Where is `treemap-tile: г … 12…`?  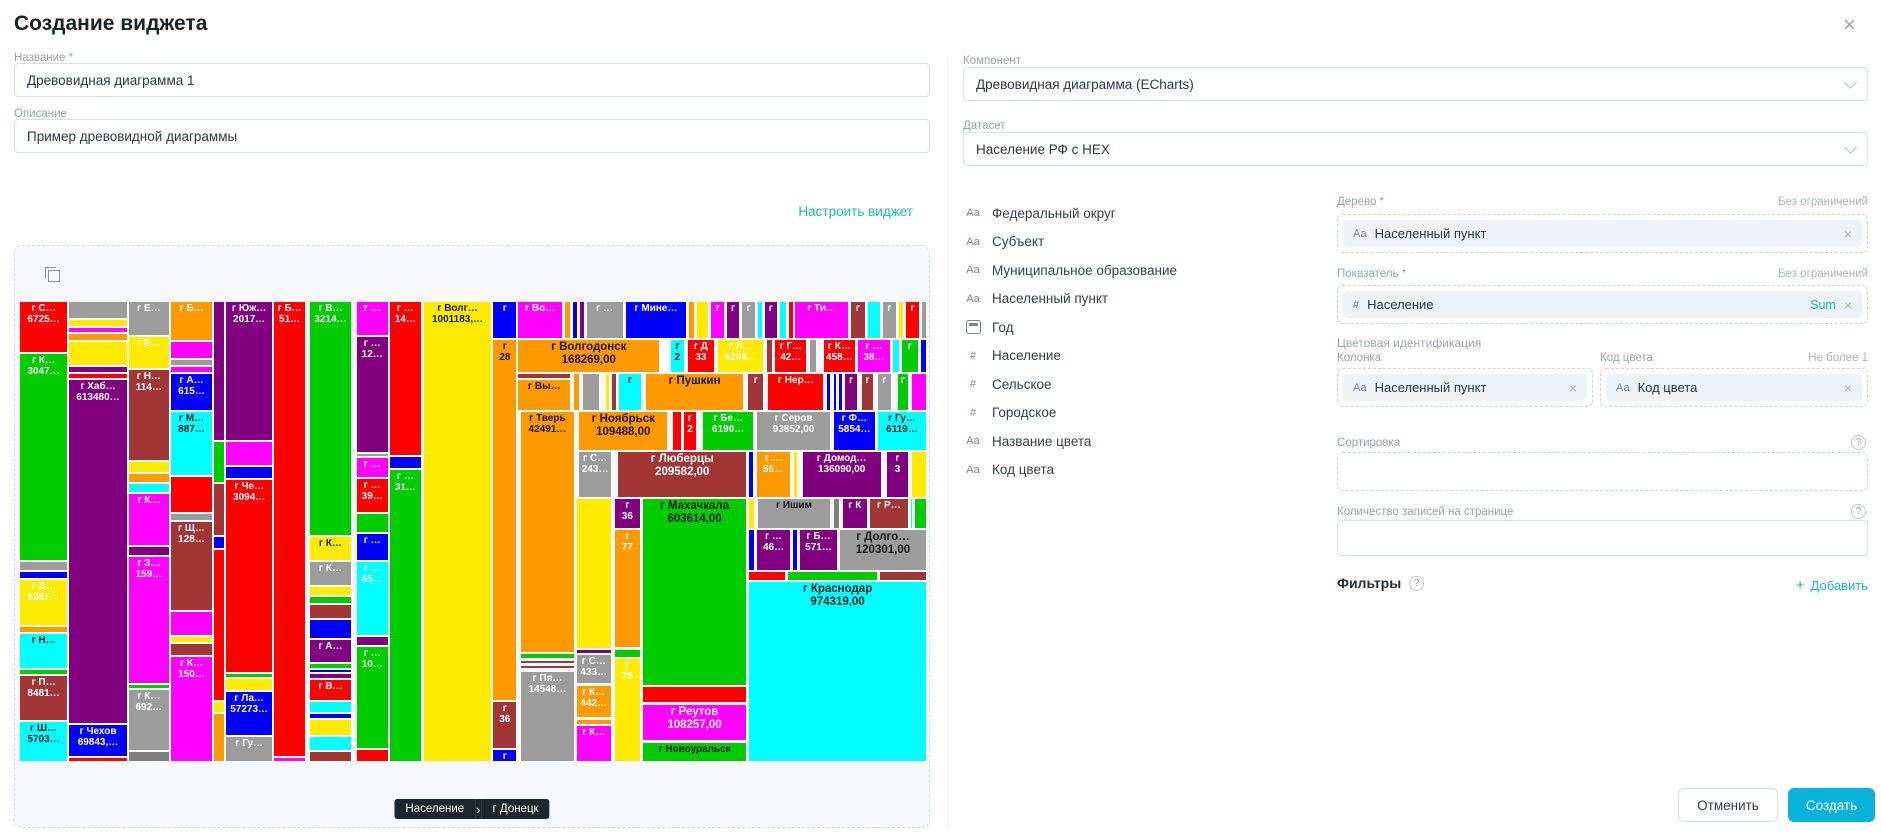
treemap-tile: г … 12… is located at coordinates (372, 395).